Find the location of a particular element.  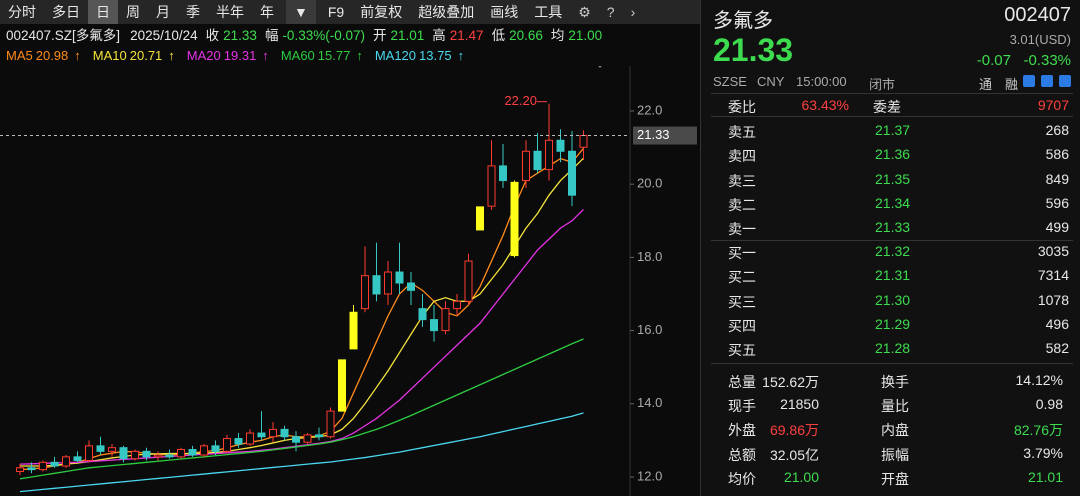

field-label: 低 is located at coordinates (498, 35).